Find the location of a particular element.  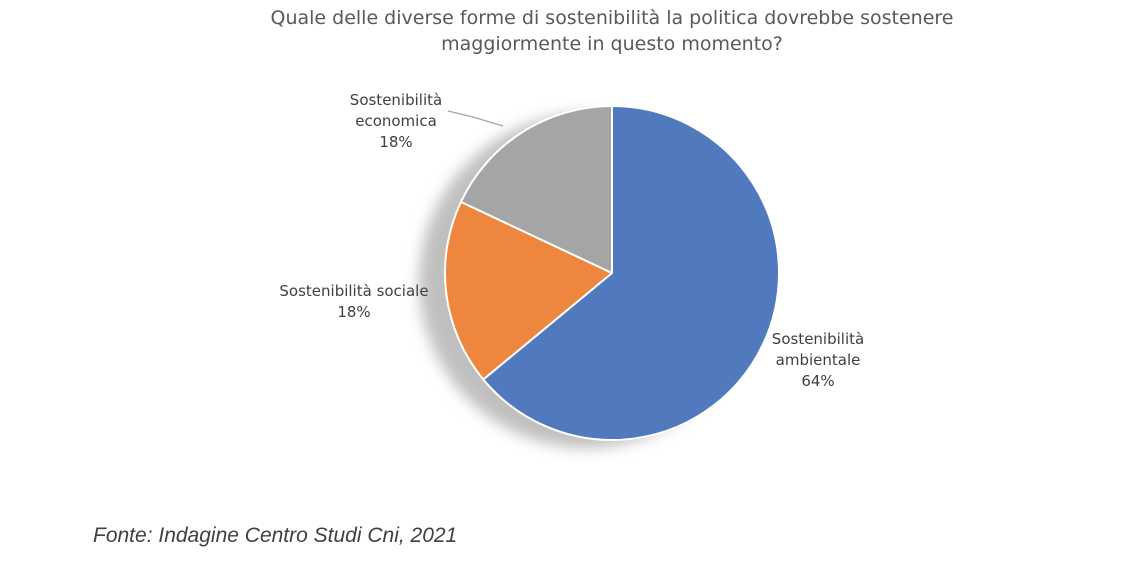

leader-line is located at coordinates (475, 118).